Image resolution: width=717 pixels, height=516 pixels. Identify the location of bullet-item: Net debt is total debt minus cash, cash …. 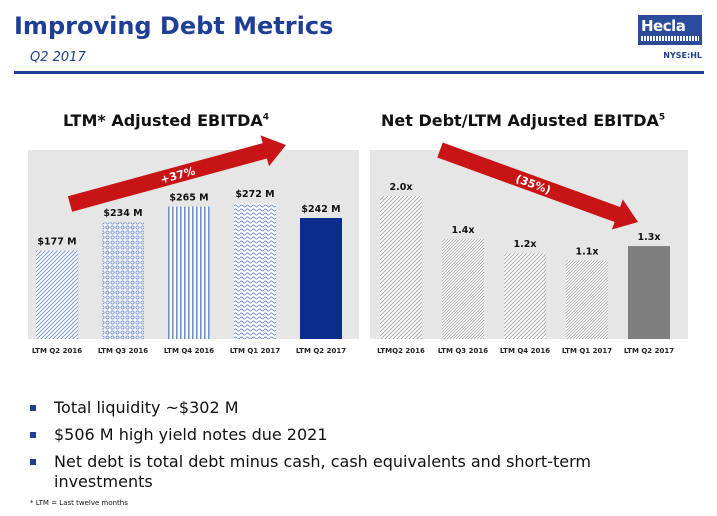
(320, 472).